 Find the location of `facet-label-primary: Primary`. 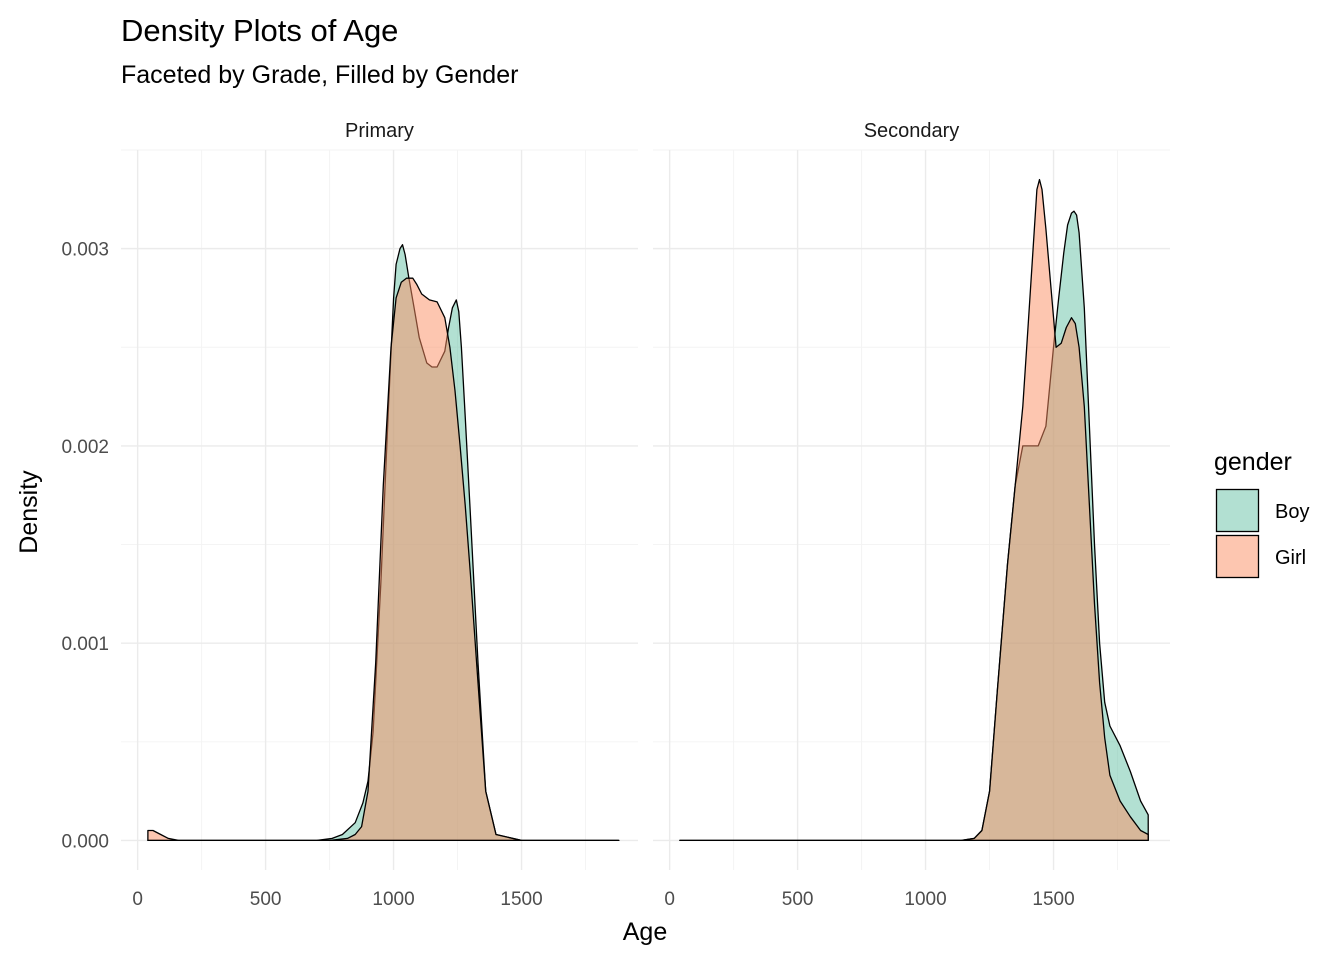

facet-label-primary: Primary is located at coordinates (379, 131).